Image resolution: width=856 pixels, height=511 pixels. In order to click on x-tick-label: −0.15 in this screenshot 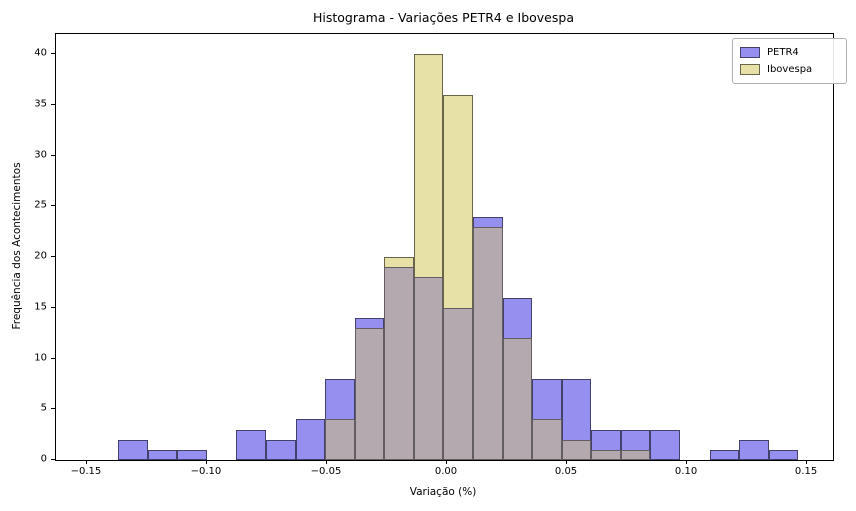, I will do `click(86, 471)`.